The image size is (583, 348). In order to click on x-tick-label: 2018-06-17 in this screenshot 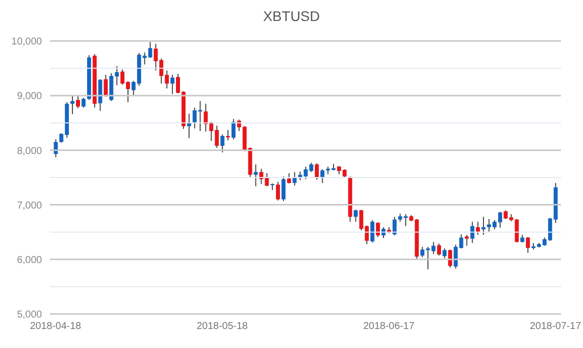, I will do `click(389, 326)`.